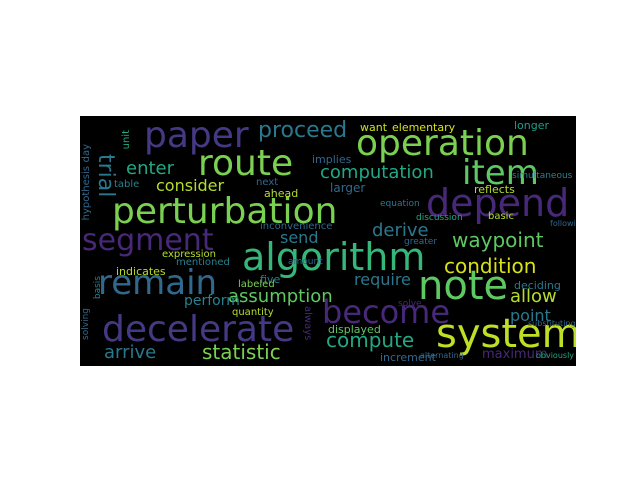 The image size is (640, 480). What do you see at coordinates (256, 284) in the screenshot?
I see `word-labeled: labeled` at bounding box center [256, 284].